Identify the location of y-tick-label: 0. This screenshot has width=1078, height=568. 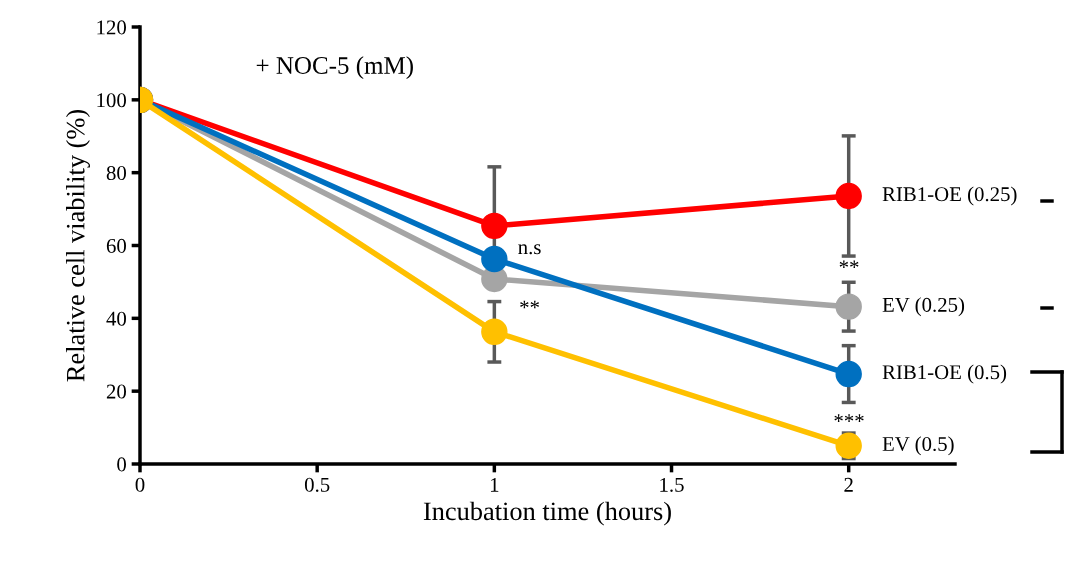
(122, 464).